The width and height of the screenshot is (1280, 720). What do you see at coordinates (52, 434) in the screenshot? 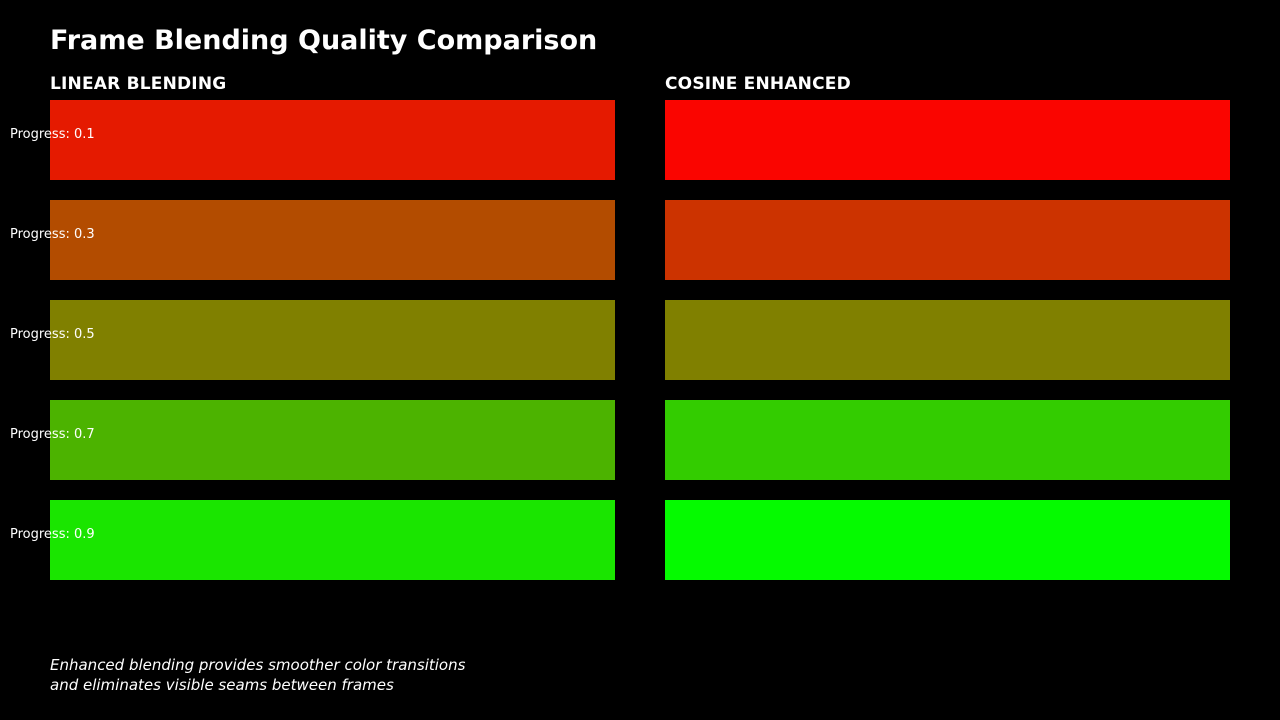
I see `progress-label: Progress: 0.7` at bounding box center [52, 434].